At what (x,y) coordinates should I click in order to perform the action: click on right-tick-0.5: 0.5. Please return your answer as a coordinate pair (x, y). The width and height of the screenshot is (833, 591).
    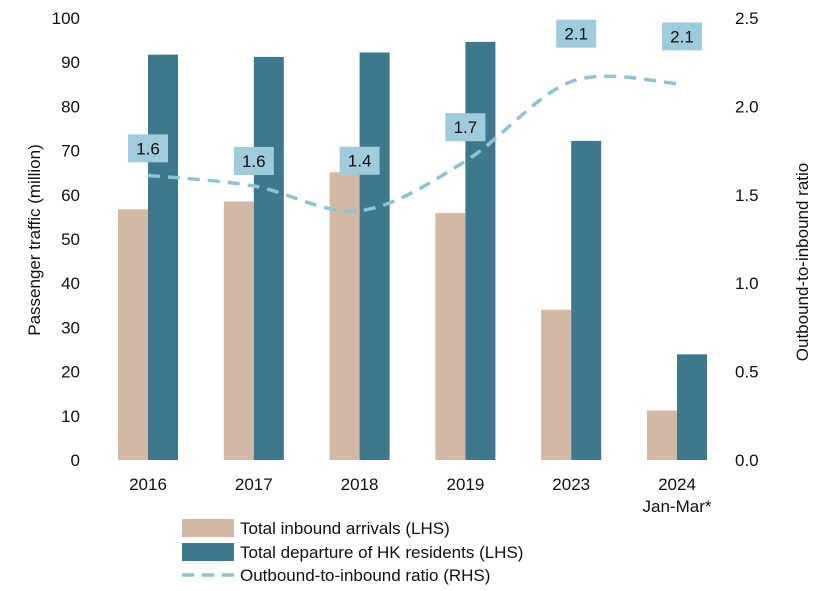
    Looking at the image, I should click on (747, 372).